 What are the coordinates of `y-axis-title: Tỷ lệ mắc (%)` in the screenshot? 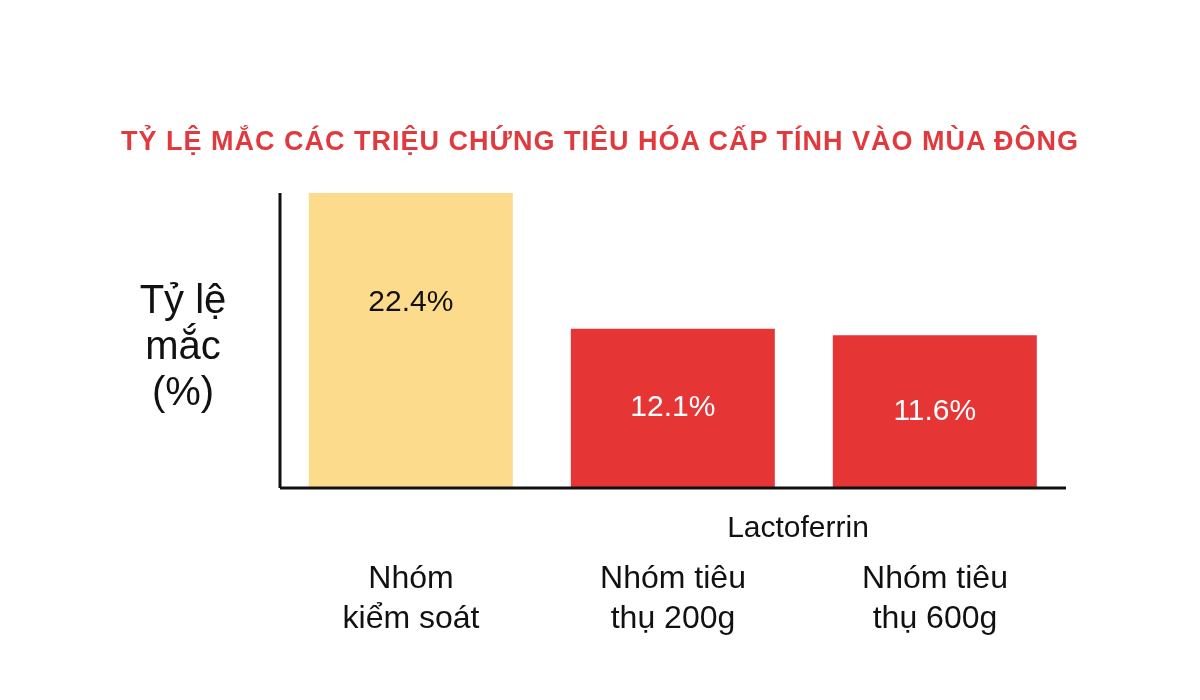 It's located at (183, 345).